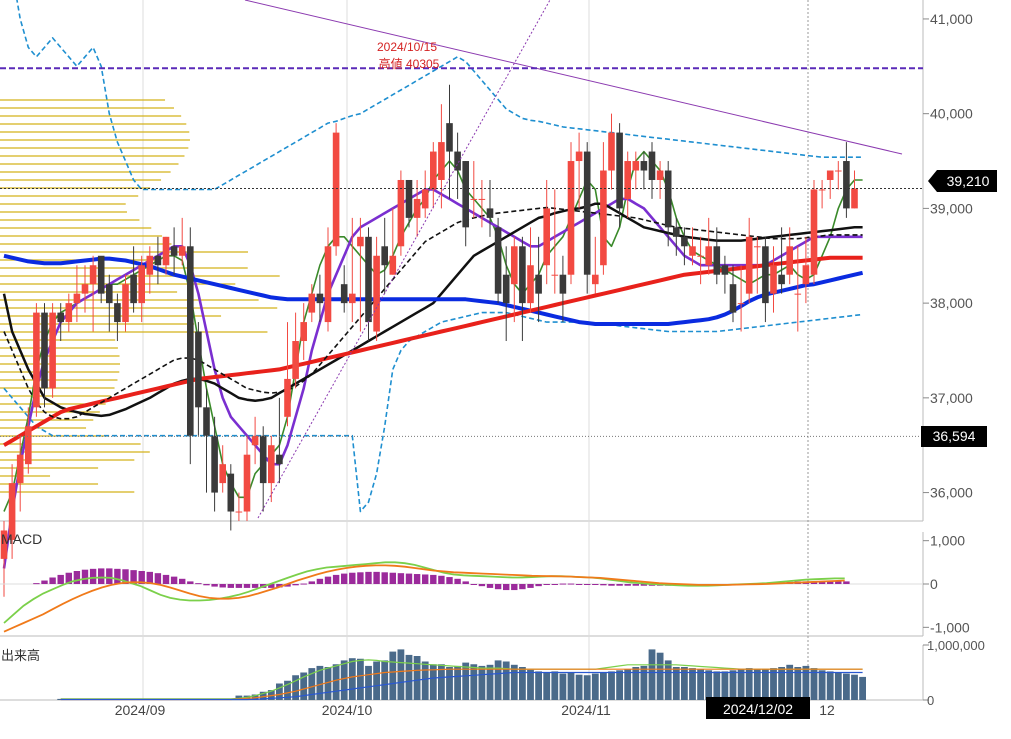  What do you see at coordinates (951, 208) in the screenshot?
I see `price-tick-label: 39,000` at bounding box center [951, 208].